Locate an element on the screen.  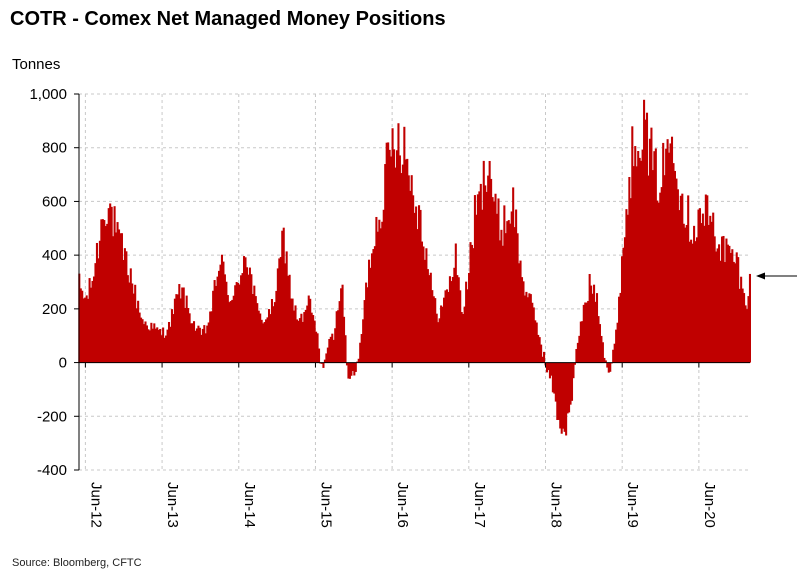
y-tick-label: 400 is located at coordinates (54, 255).